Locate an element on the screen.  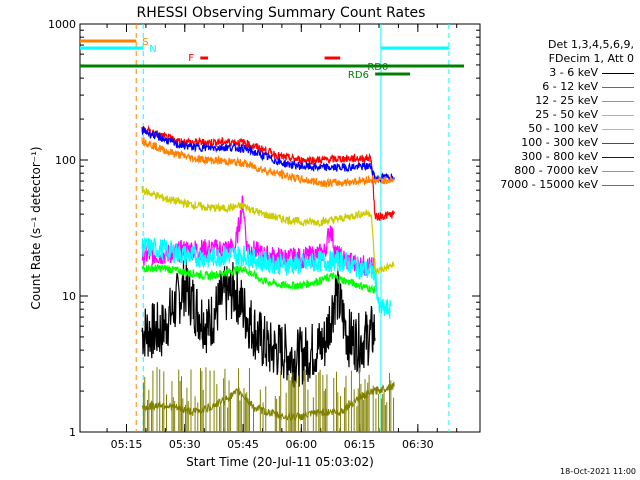
legend-item: 3 - 6 keV is located at coordinates (554, 73).